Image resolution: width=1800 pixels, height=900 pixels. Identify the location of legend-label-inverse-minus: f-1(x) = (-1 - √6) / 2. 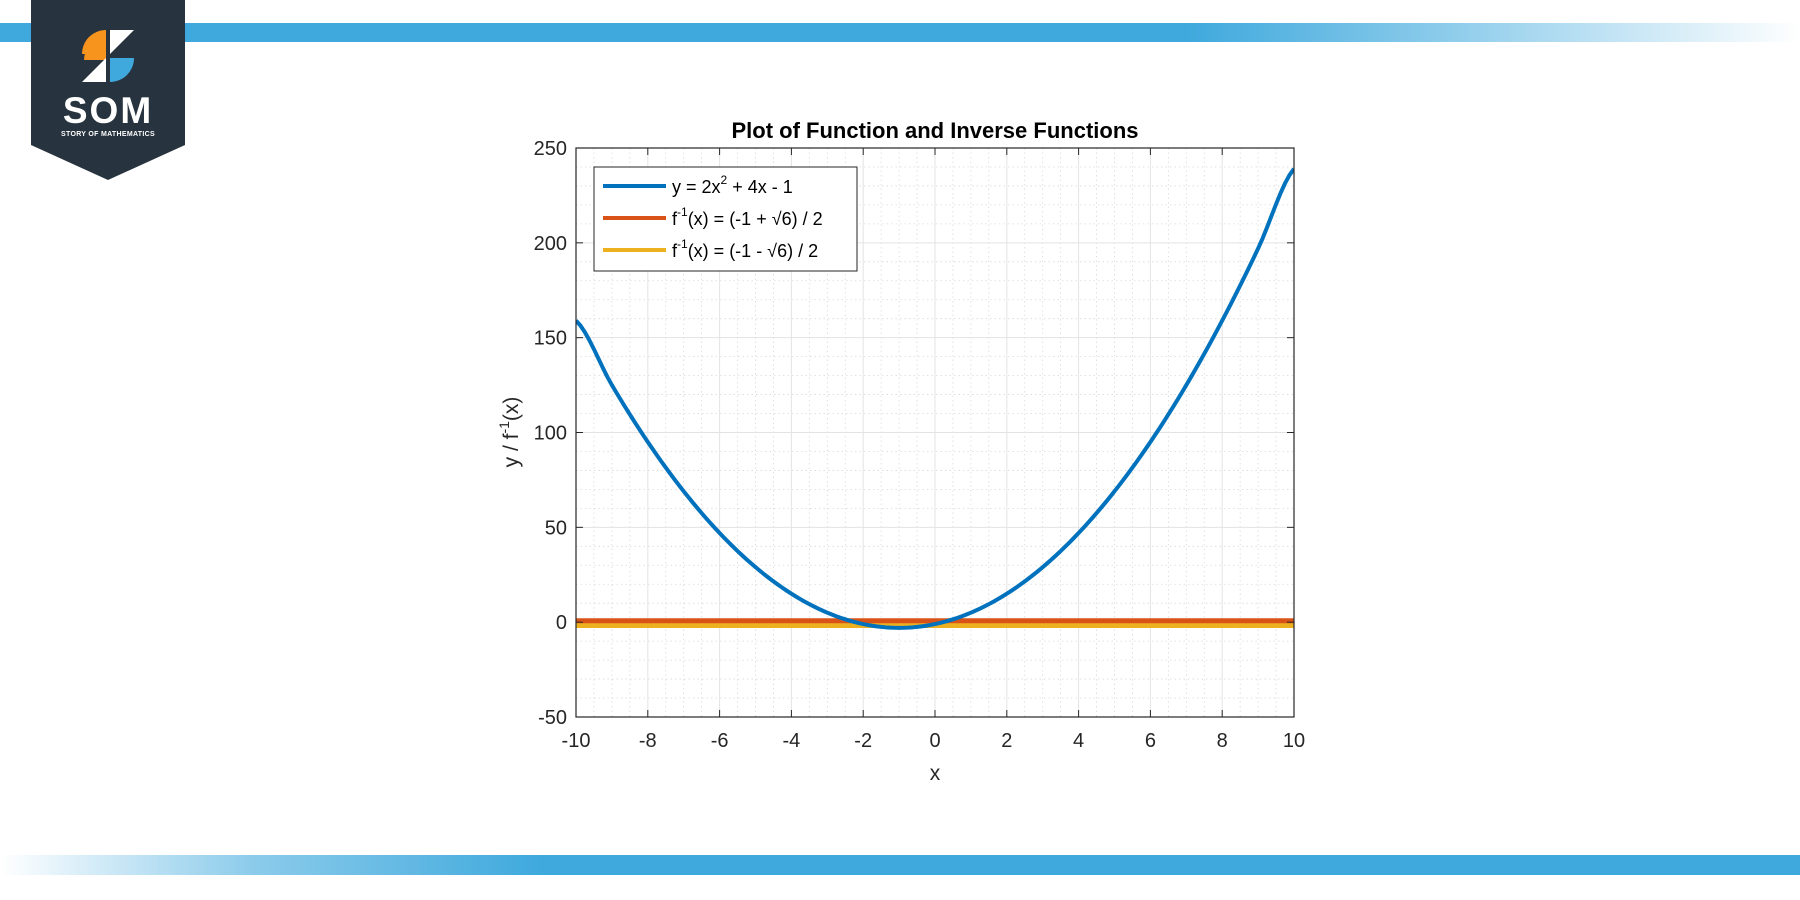
(745, 249).